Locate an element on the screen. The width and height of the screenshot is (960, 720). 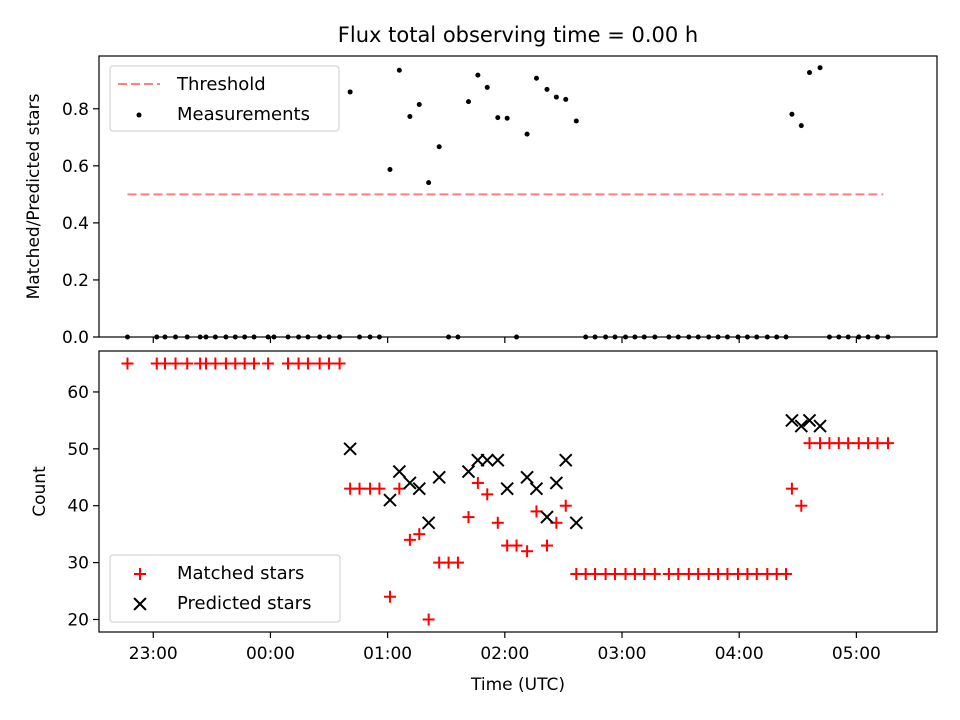
legend-matched-swatch is located at coordinates (140, 574).